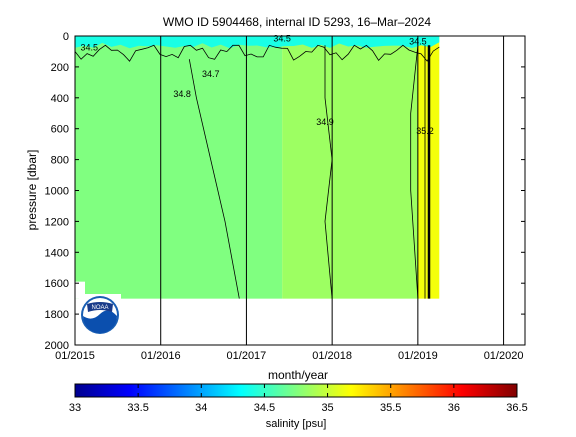 This screenshot has height=437, width=576. Describe the element at coordinates (32, 190) in the screenshot. I see `y-axis-label: pressure [dbar]` at that location.